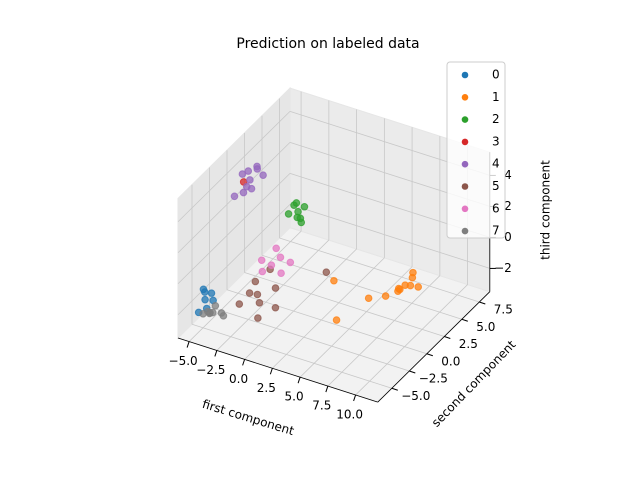 This screenshot has width=640, height=480. Describe the element at coordinates (450, 361) in the screenshot. I see `y-tick-label: 0.0` at that location.